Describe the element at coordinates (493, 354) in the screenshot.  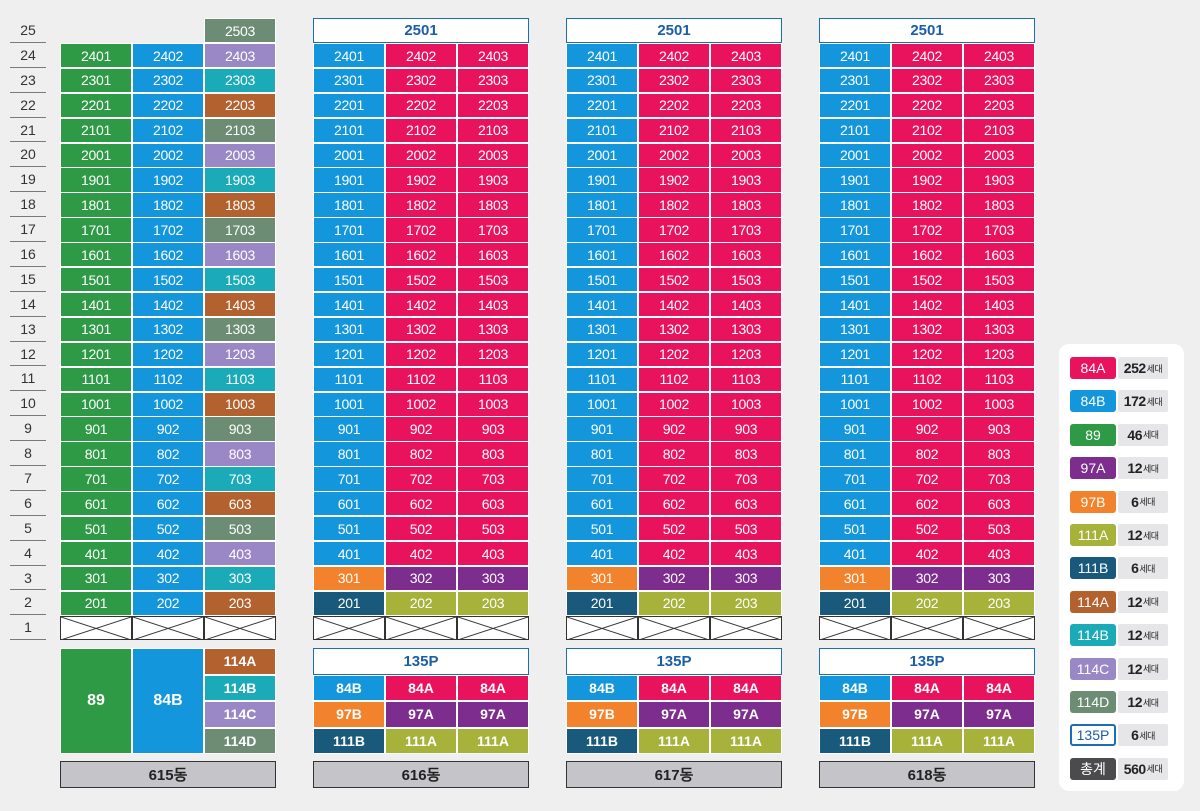
I see `unit-cell: 1203` at that location.